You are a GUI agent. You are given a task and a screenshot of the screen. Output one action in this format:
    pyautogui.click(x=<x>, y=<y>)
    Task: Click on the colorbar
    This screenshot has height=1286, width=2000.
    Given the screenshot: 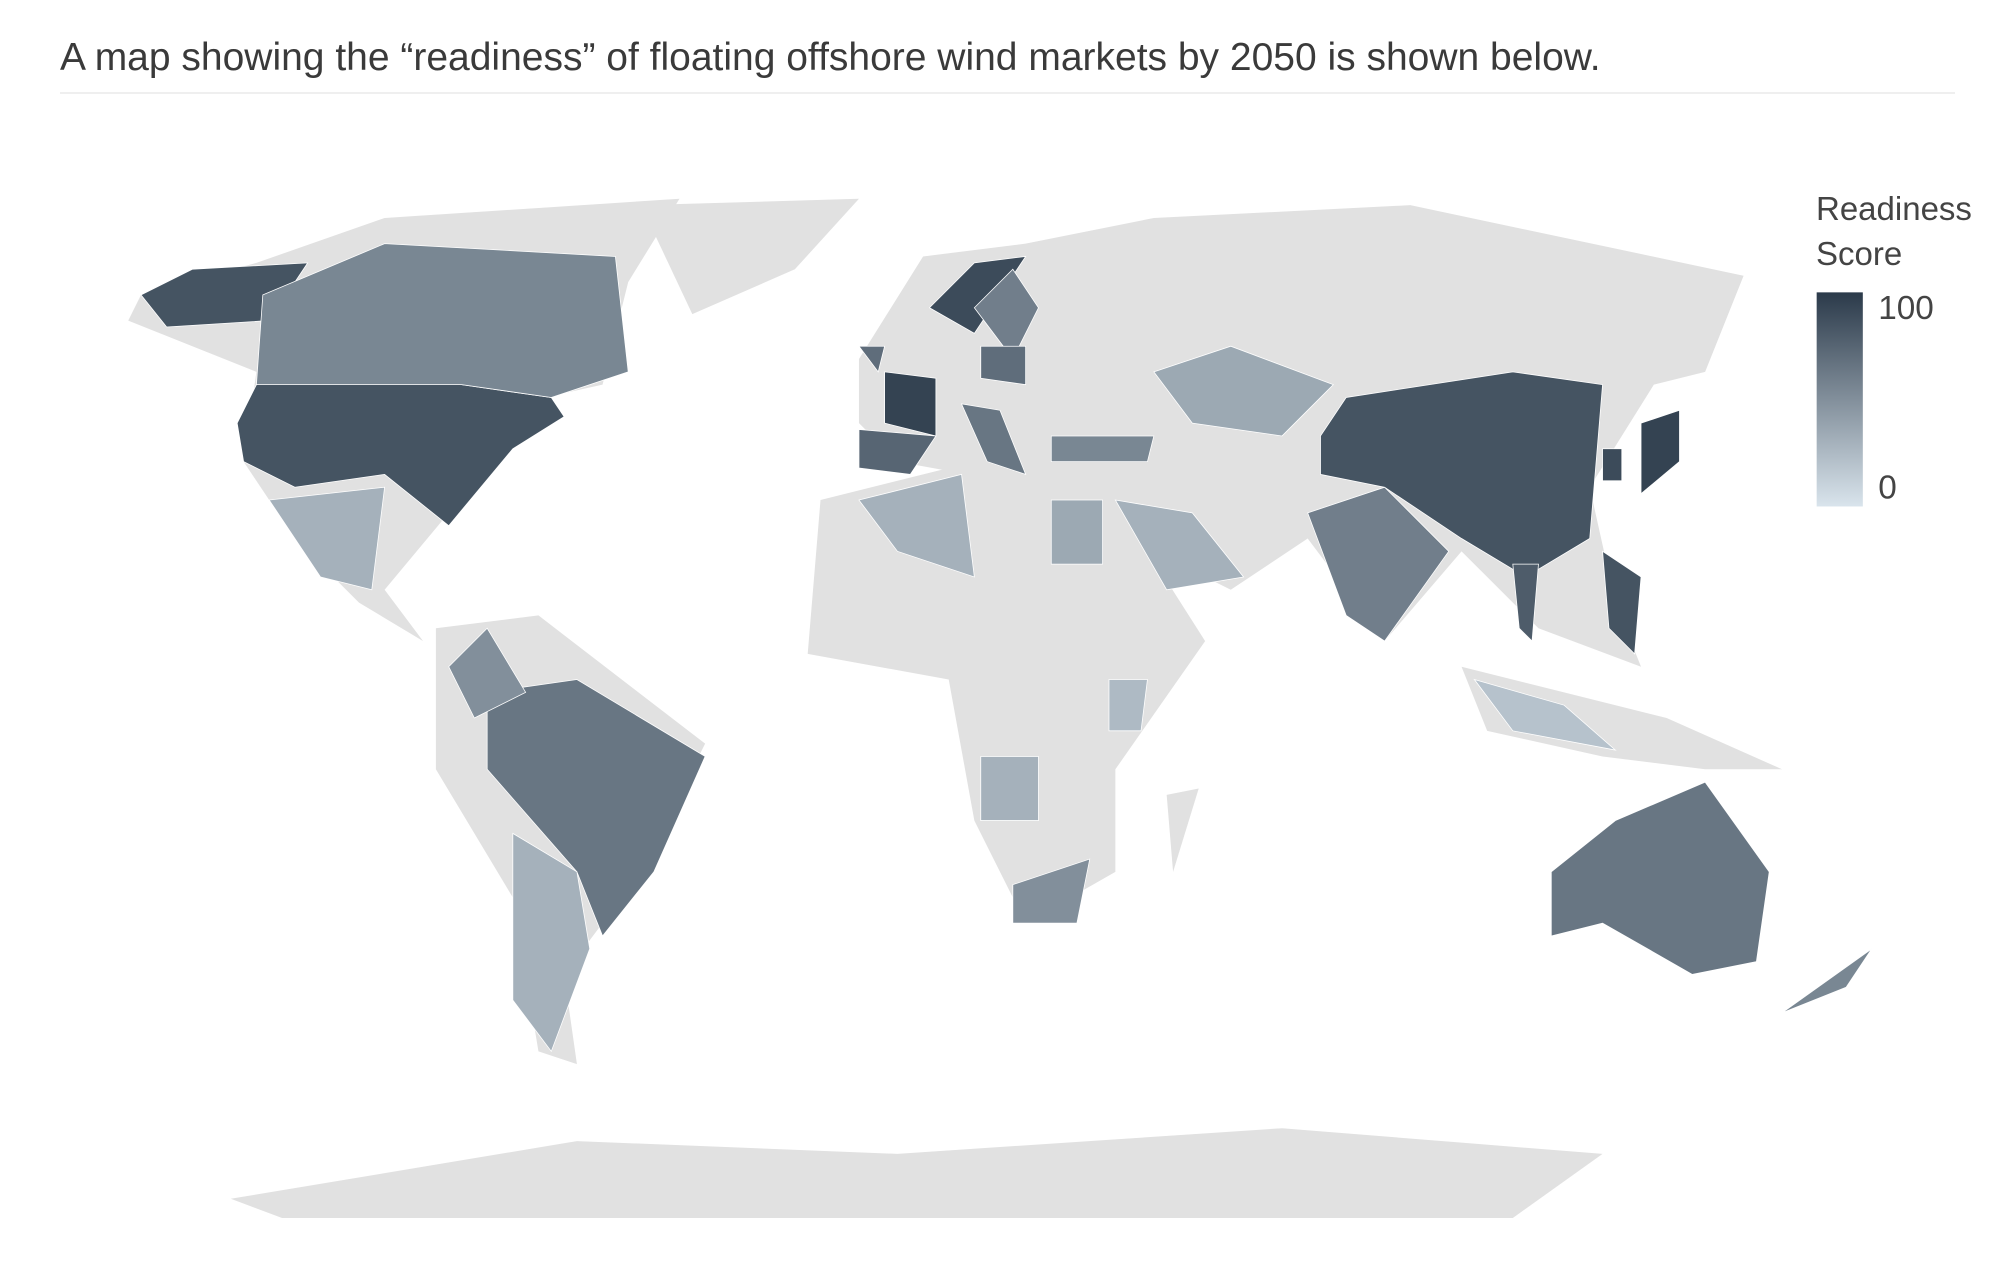 What is the action you would take?
    pyautogui.click(x=1839, y=399)
    